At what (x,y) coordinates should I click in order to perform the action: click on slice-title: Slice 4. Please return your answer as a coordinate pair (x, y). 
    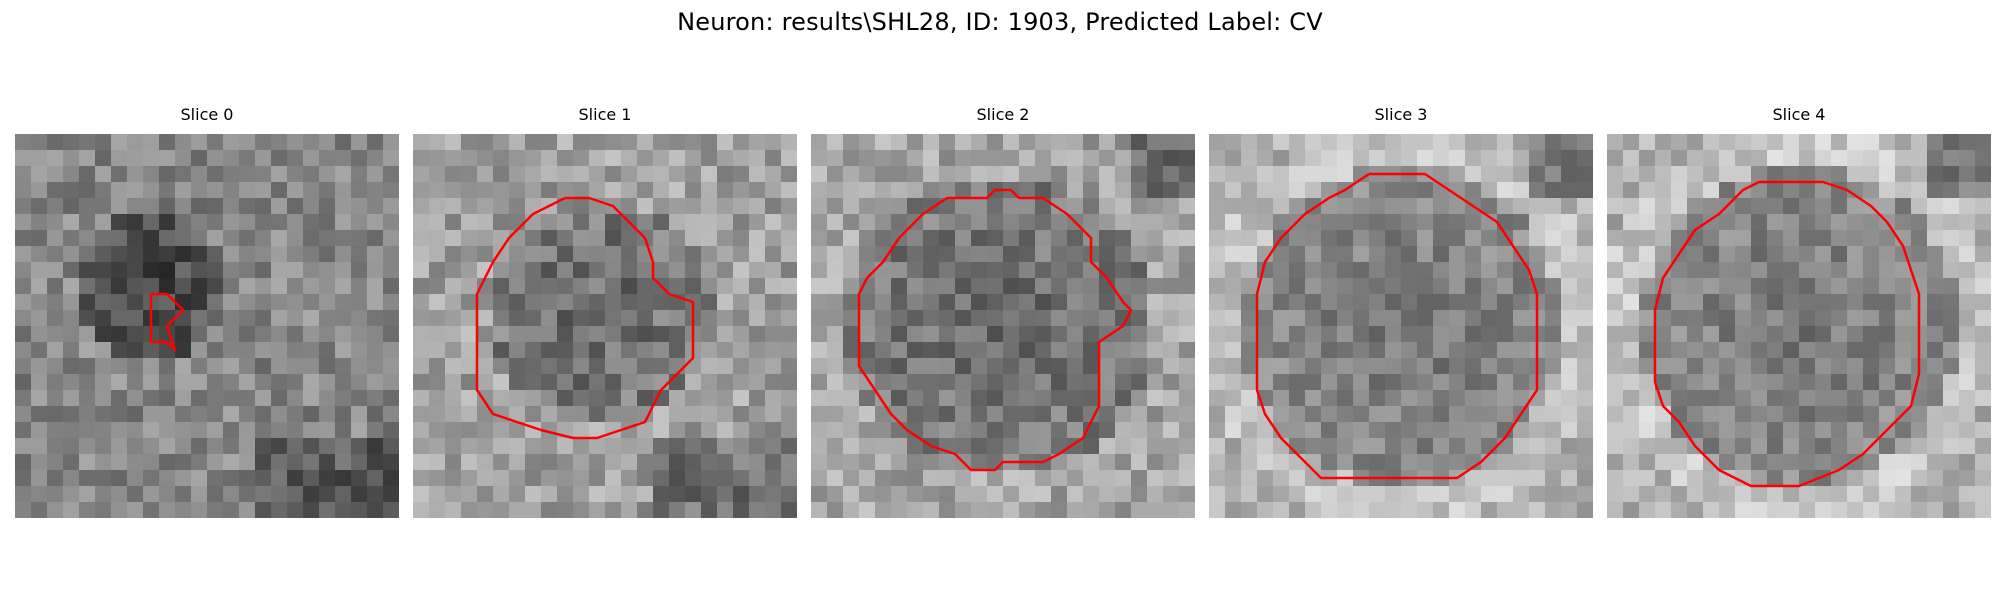
    Looking at the image, I should click on (1799, 114).